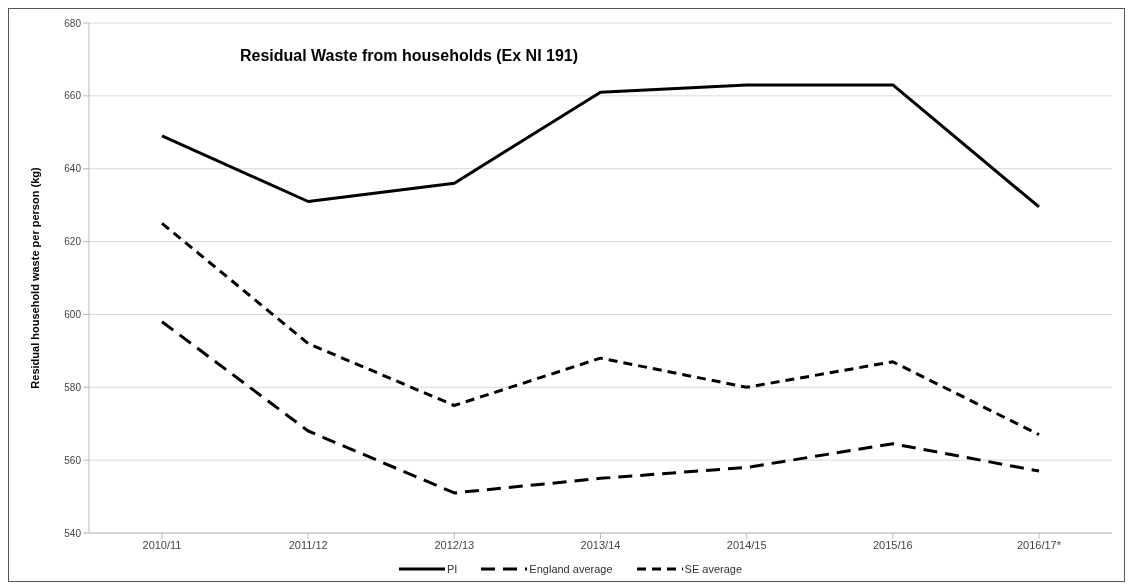  What do you see at coordinates (73, 460) in the screenshot?
I see `y-tick-label: 560` at bounding box center [73, 460].